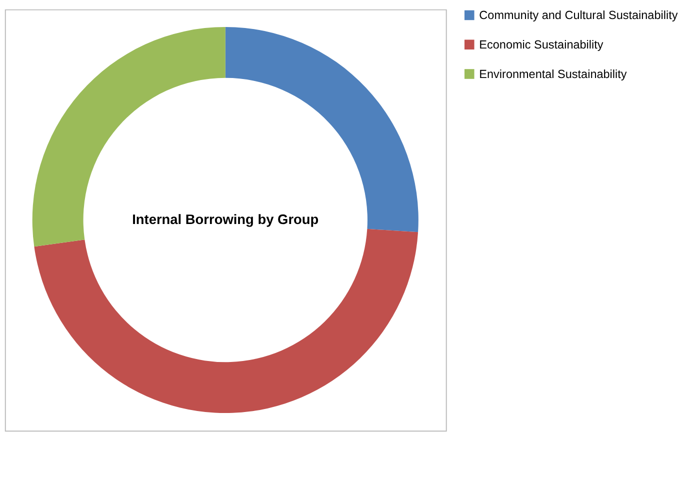  I want to click on text: Internal Borrowing by Group, so click(225, 219).